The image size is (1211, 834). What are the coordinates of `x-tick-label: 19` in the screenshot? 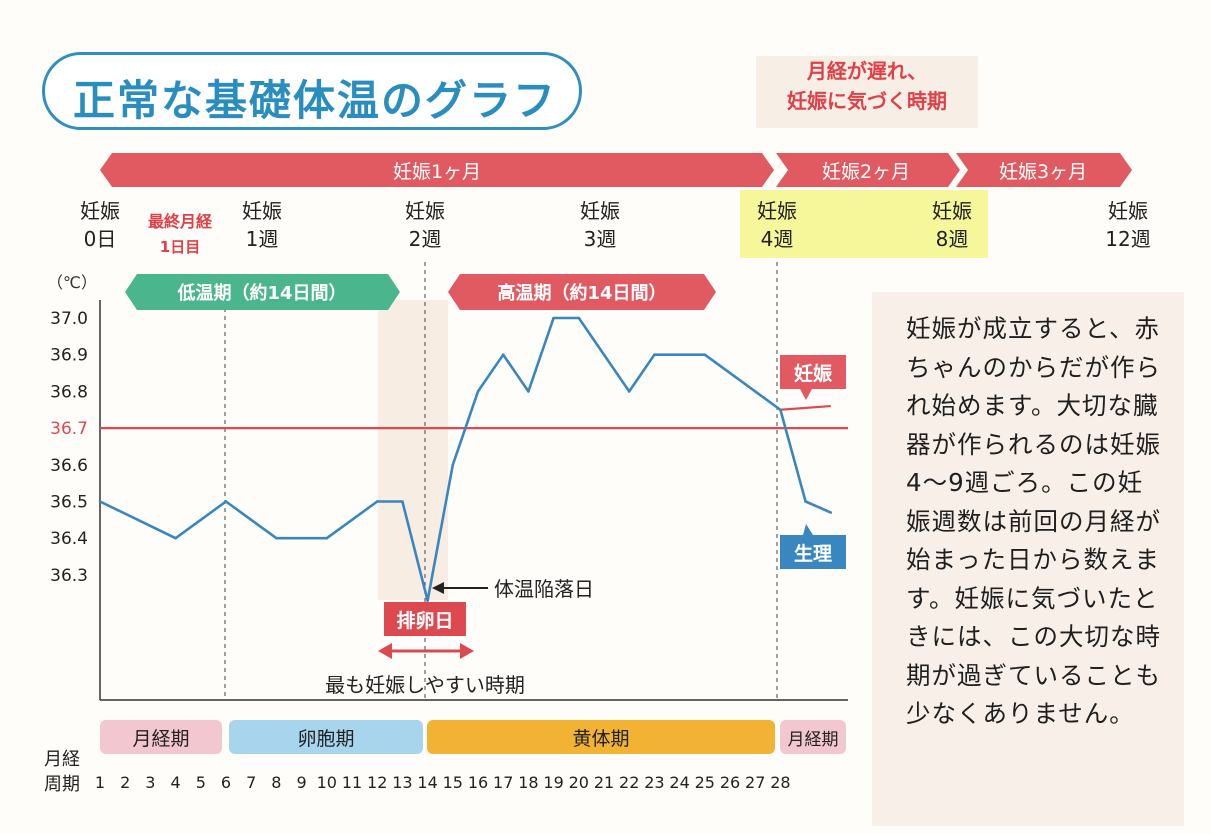 It's located at (553, 782).